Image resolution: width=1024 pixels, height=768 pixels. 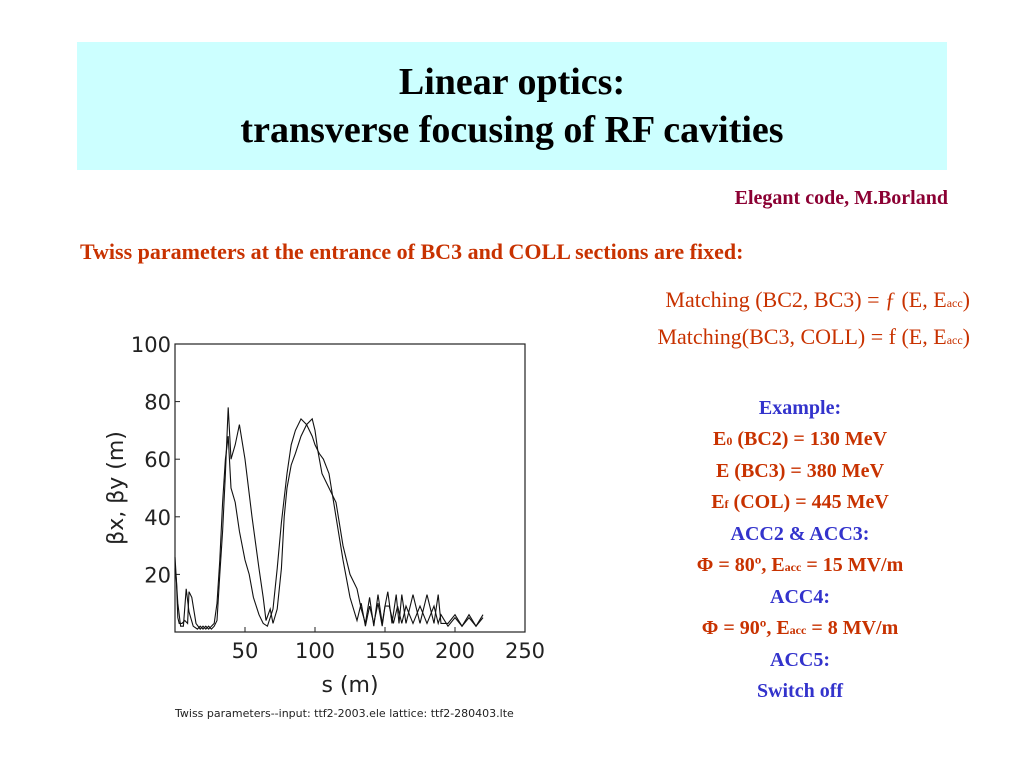 I want to click on phi1-pre: Φ = 80º, E, so click(x=740, y=564).